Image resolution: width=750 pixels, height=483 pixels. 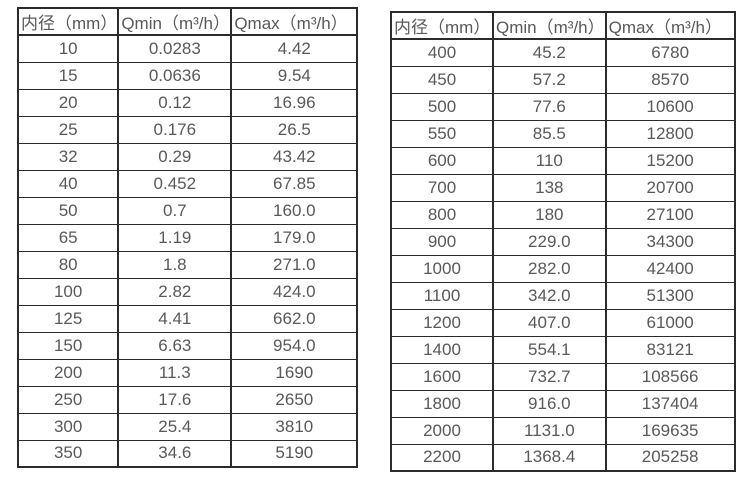 What do you see at coordinates (442, 187) in the screenshot?
I see `table-cell: 700` at bounding box center [442, 187].